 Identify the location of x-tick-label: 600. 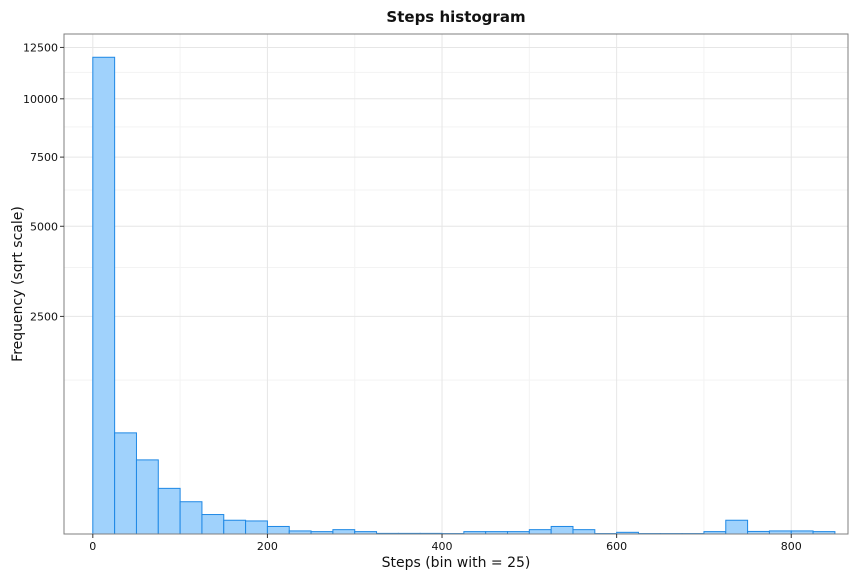
(616, 546).